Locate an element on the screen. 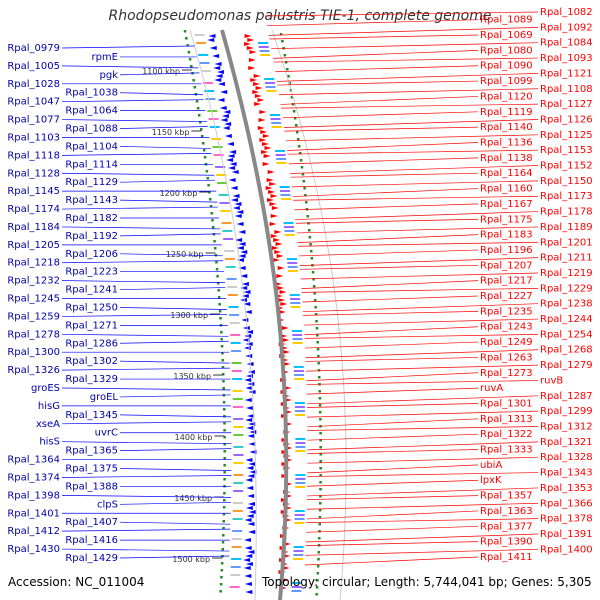  gene-label-forward: Rpal_1377 is located at coordinates (506, 526).